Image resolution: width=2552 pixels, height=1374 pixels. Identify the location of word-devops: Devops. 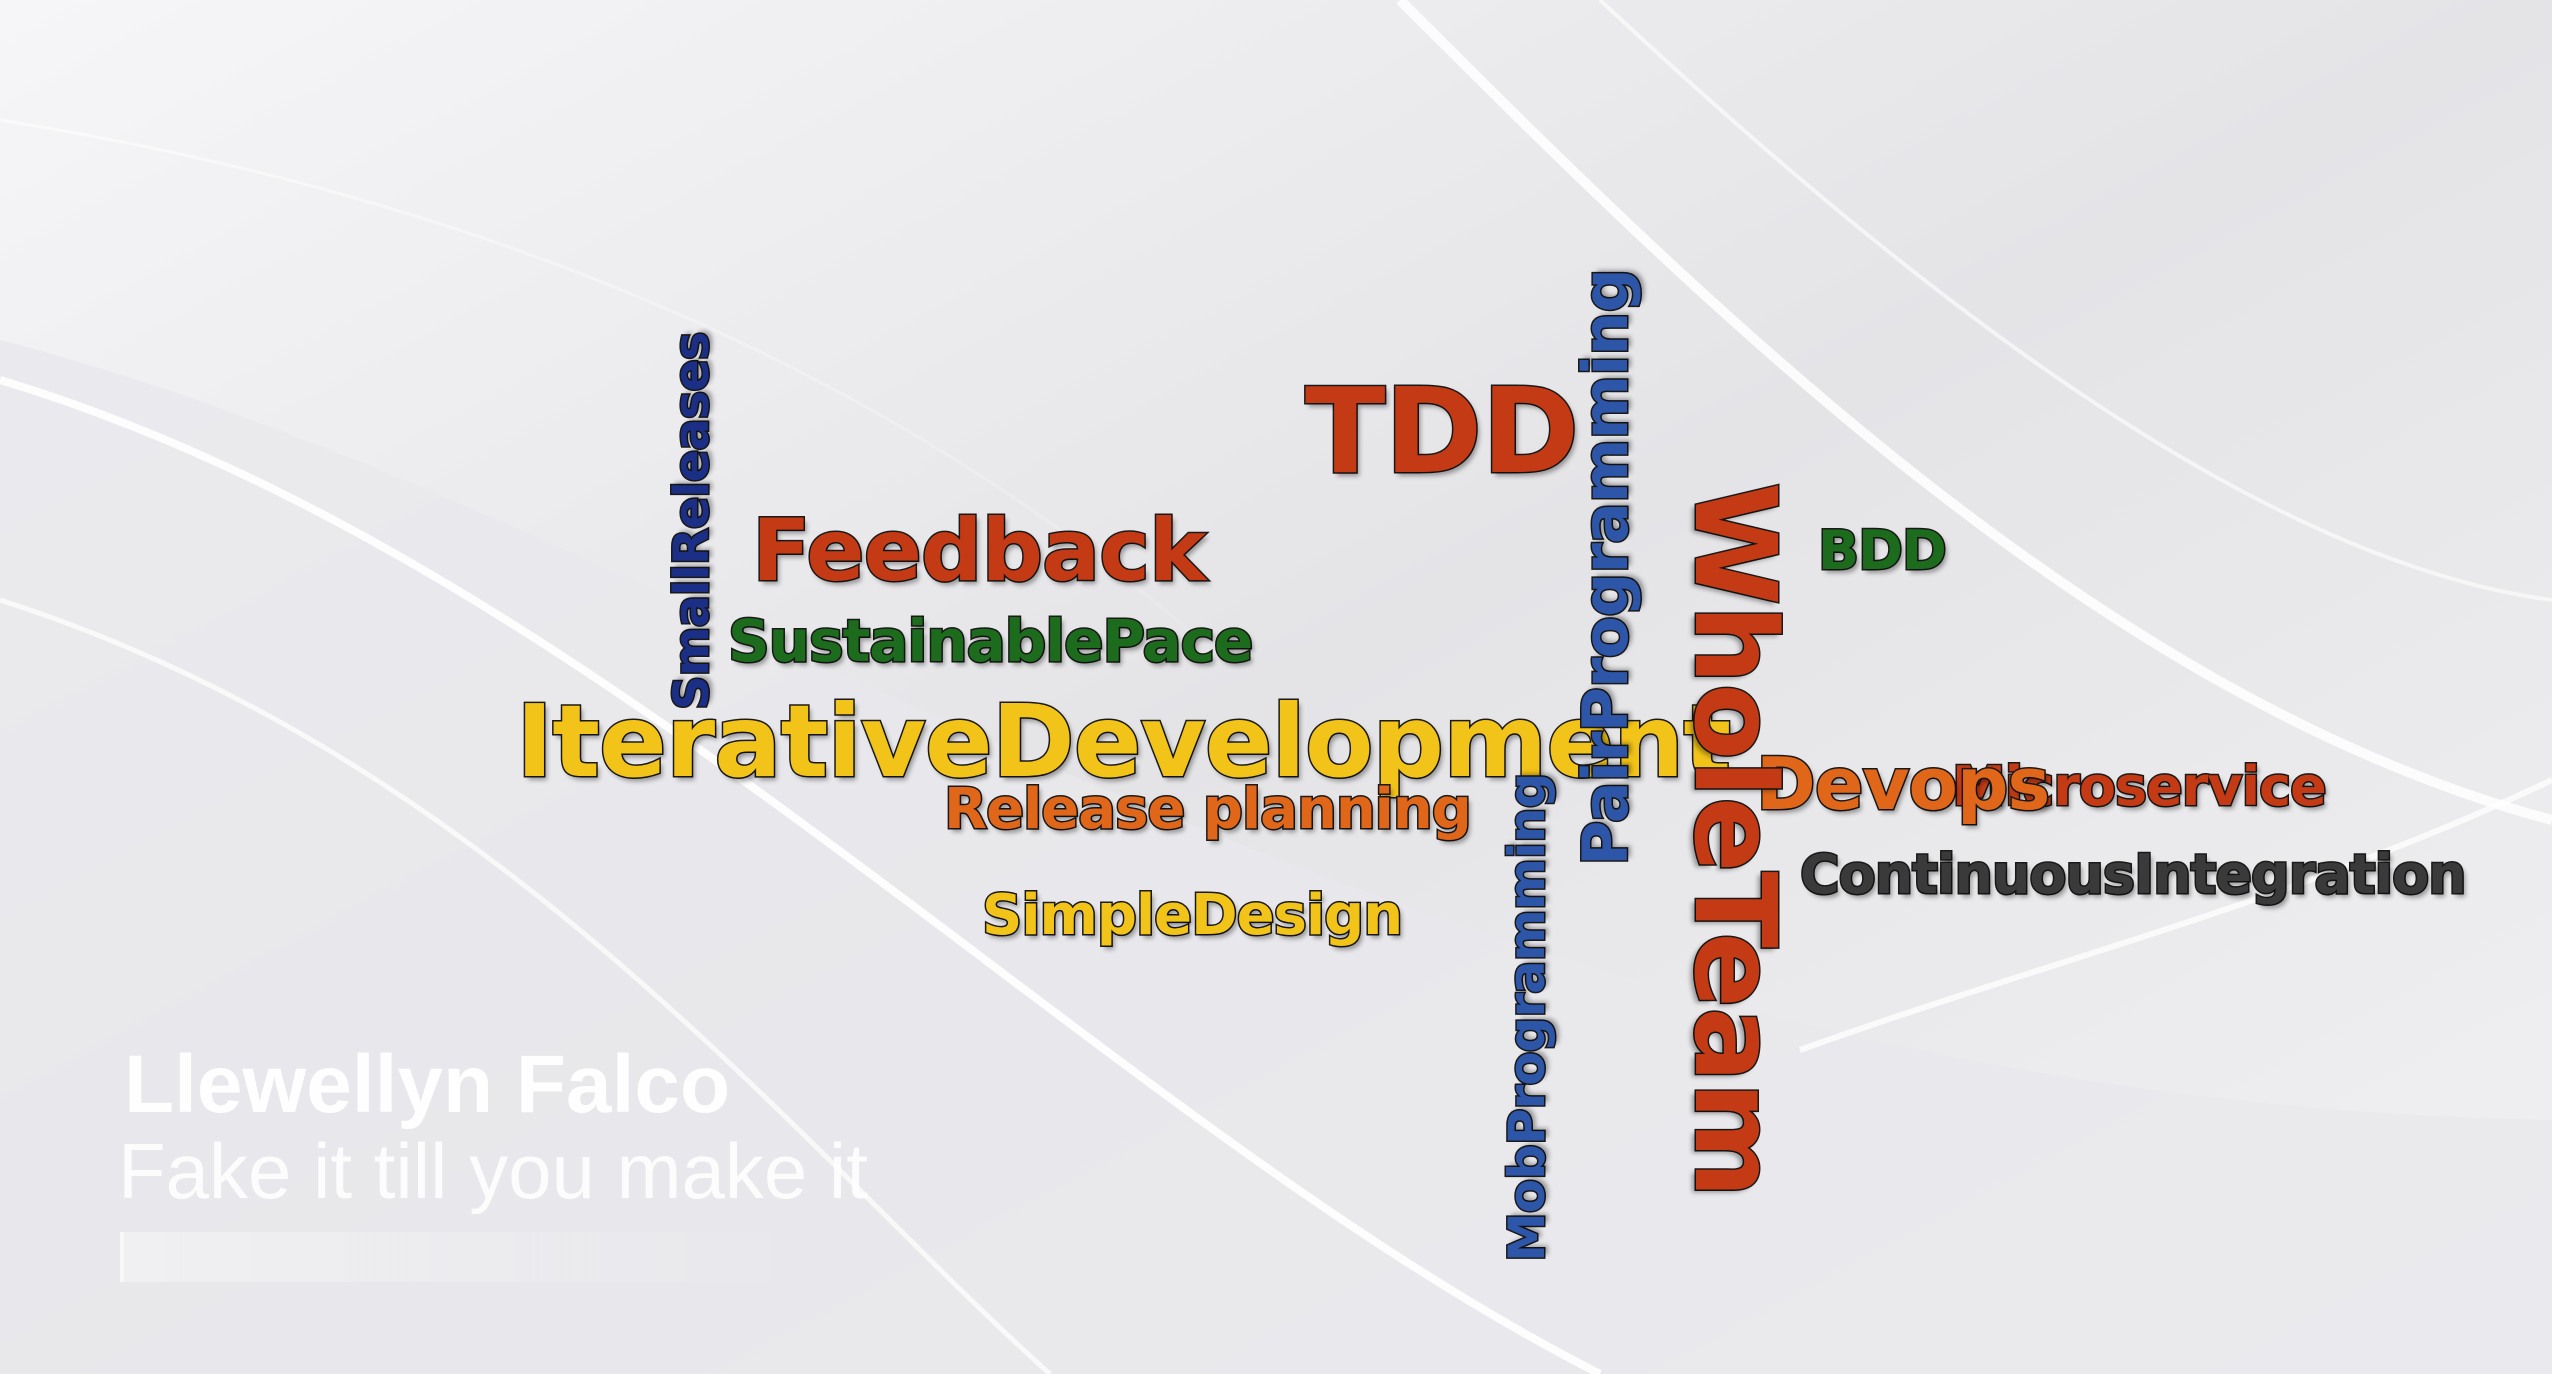
(1902, 784).